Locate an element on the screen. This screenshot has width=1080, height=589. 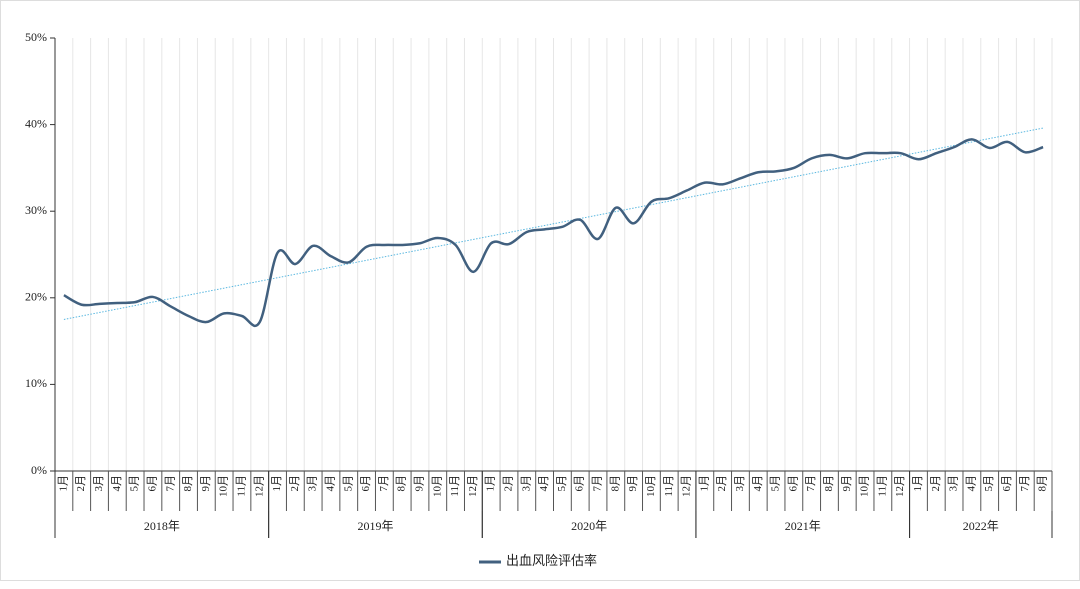
group-label: 2022年 is located at coordinates (981, 526).